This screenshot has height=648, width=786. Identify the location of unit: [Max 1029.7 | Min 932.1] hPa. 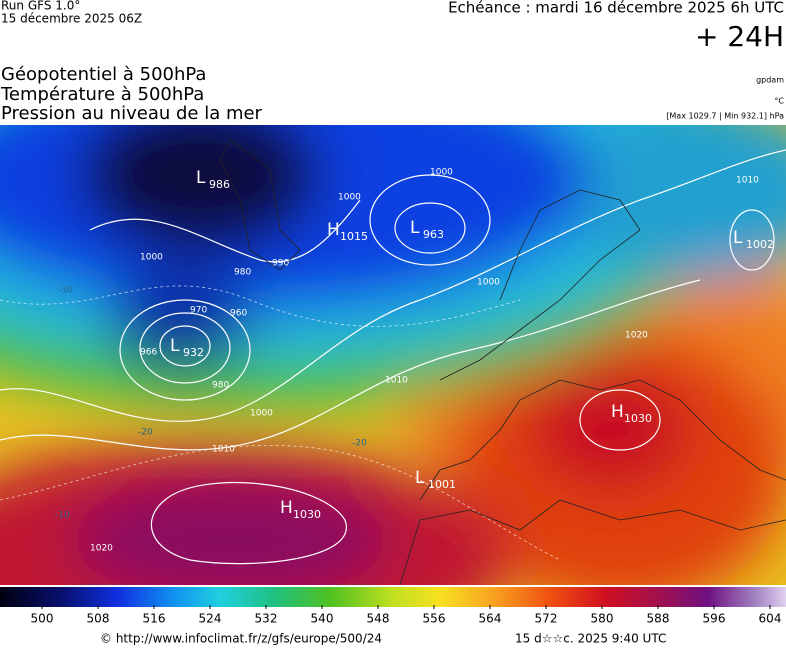
(725, 116).